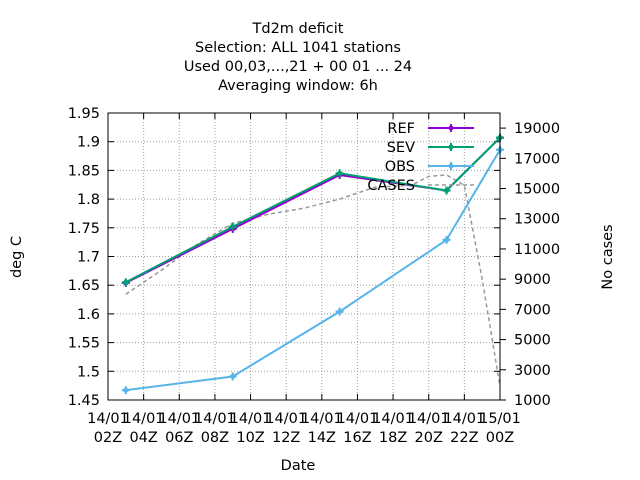 Image resolution: width=640 pixels, height=480 pixels. Describe the element at coordinates (84, 114) in the screenshot. I see `y-tick-label: 1.95` at that location.